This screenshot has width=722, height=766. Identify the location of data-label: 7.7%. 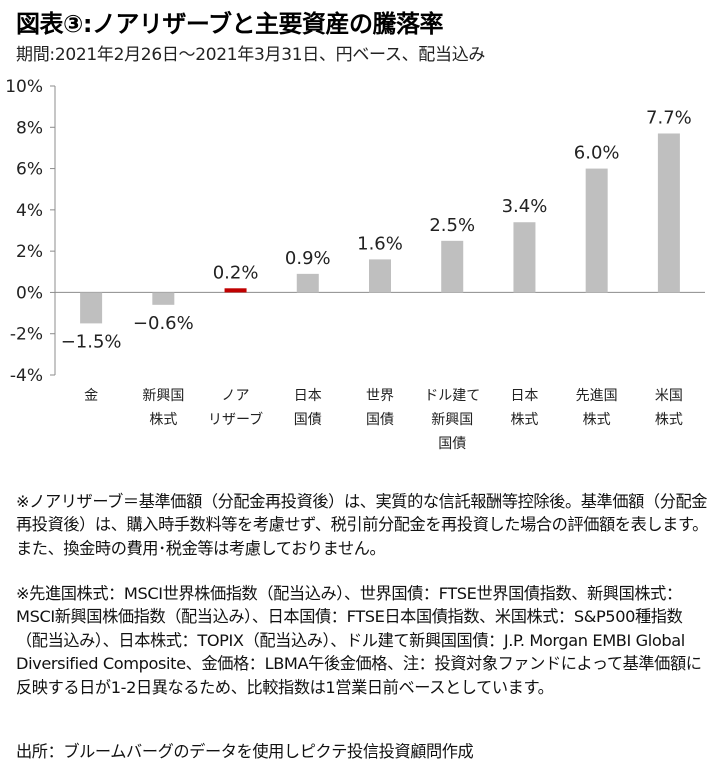
(669, 117).